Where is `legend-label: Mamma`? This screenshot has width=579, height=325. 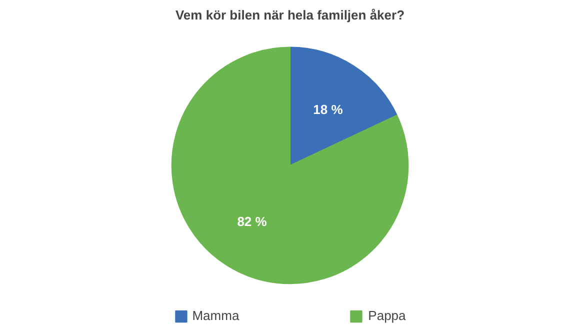
legend-label: Mamma is located at coordinates (216, 315).